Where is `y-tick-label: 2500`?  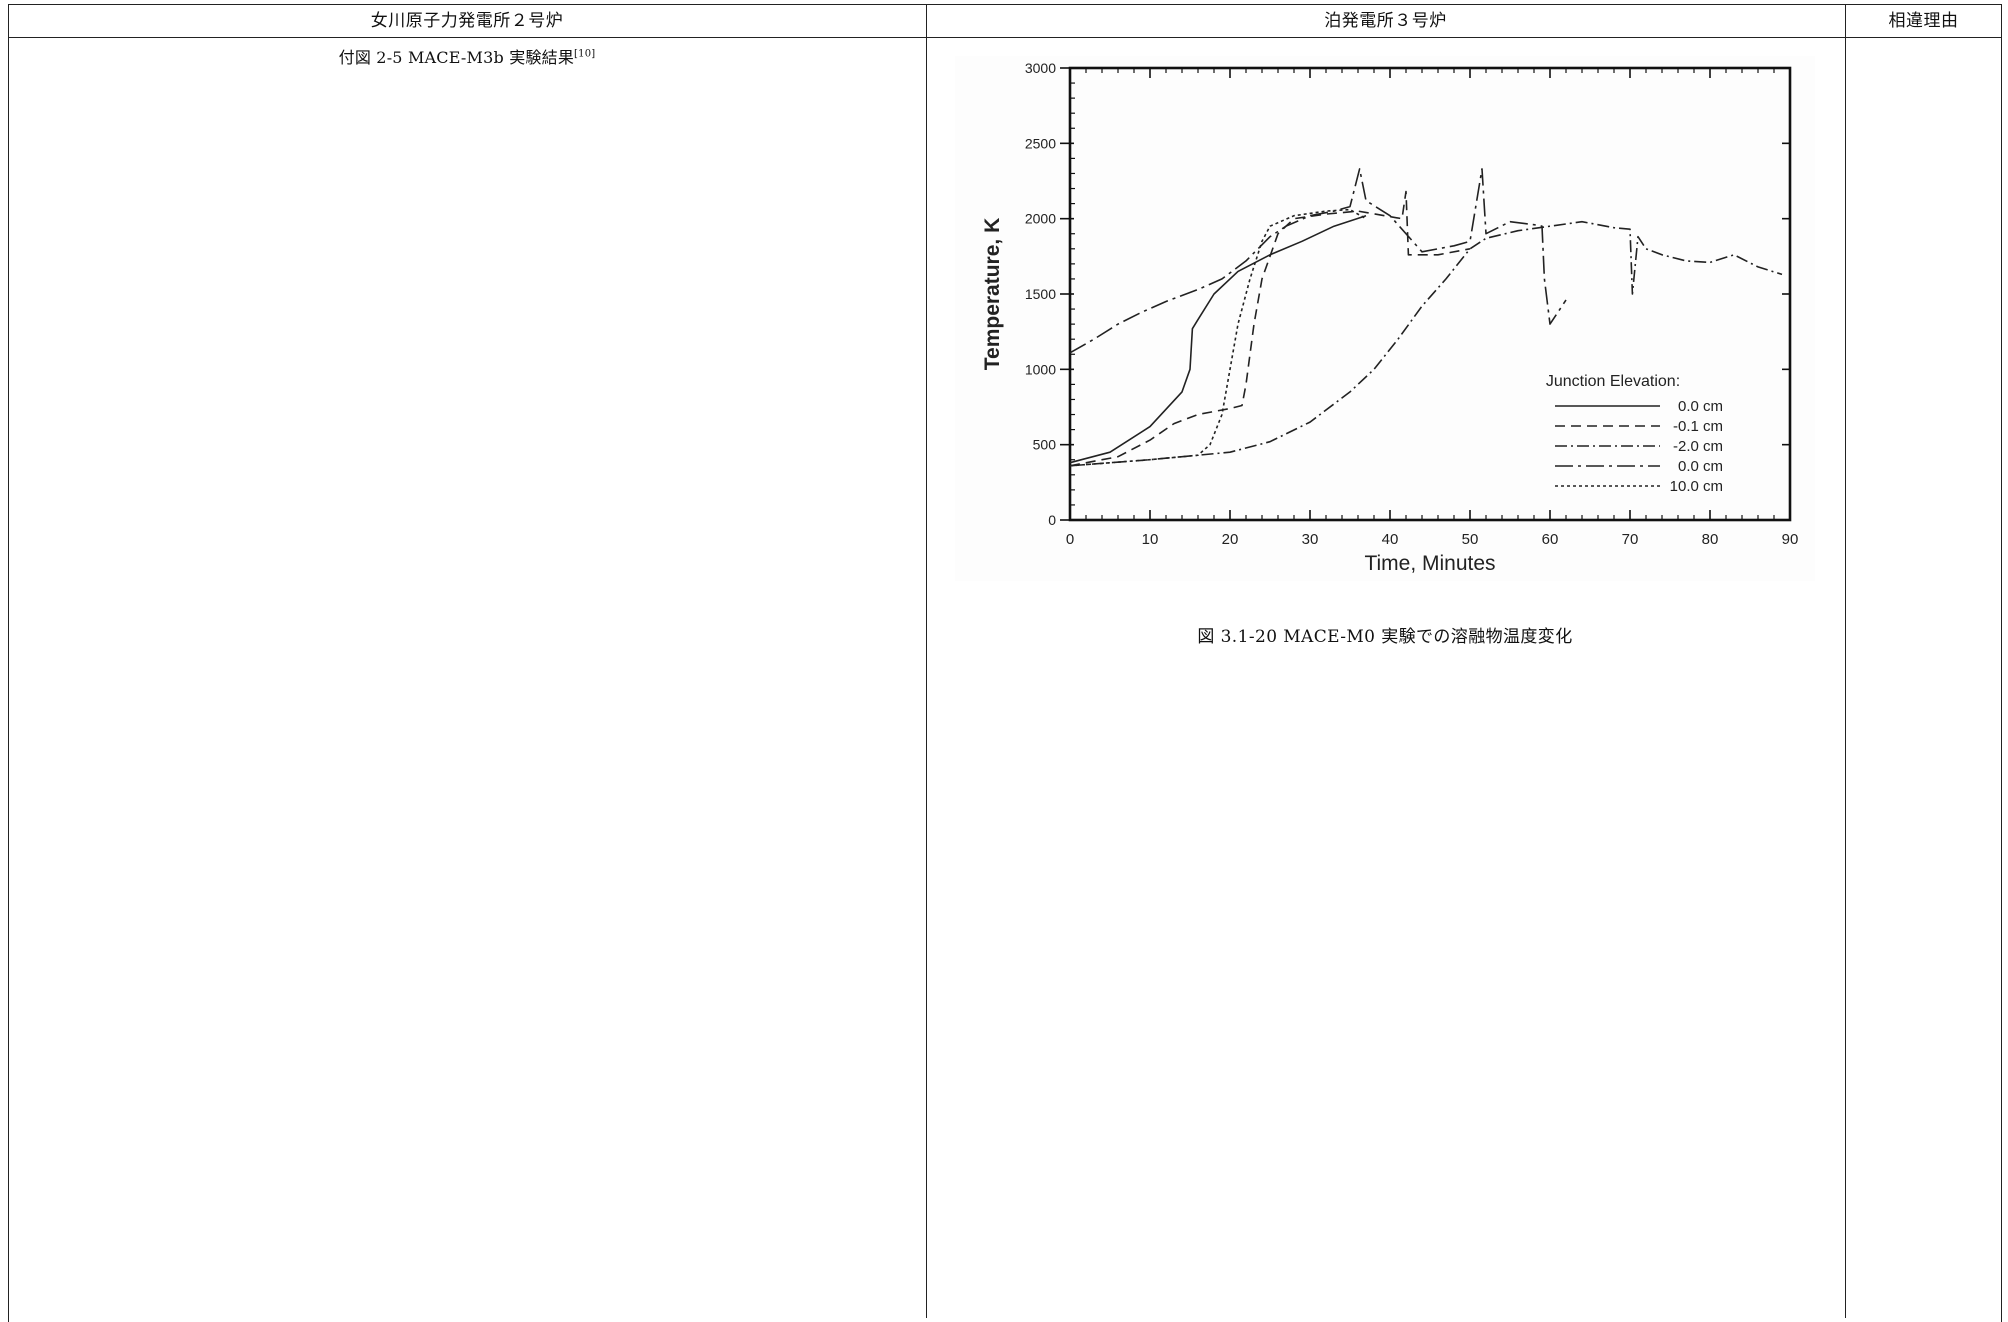
y-tick-label: 2500 is located at coordinates (1040, 143).